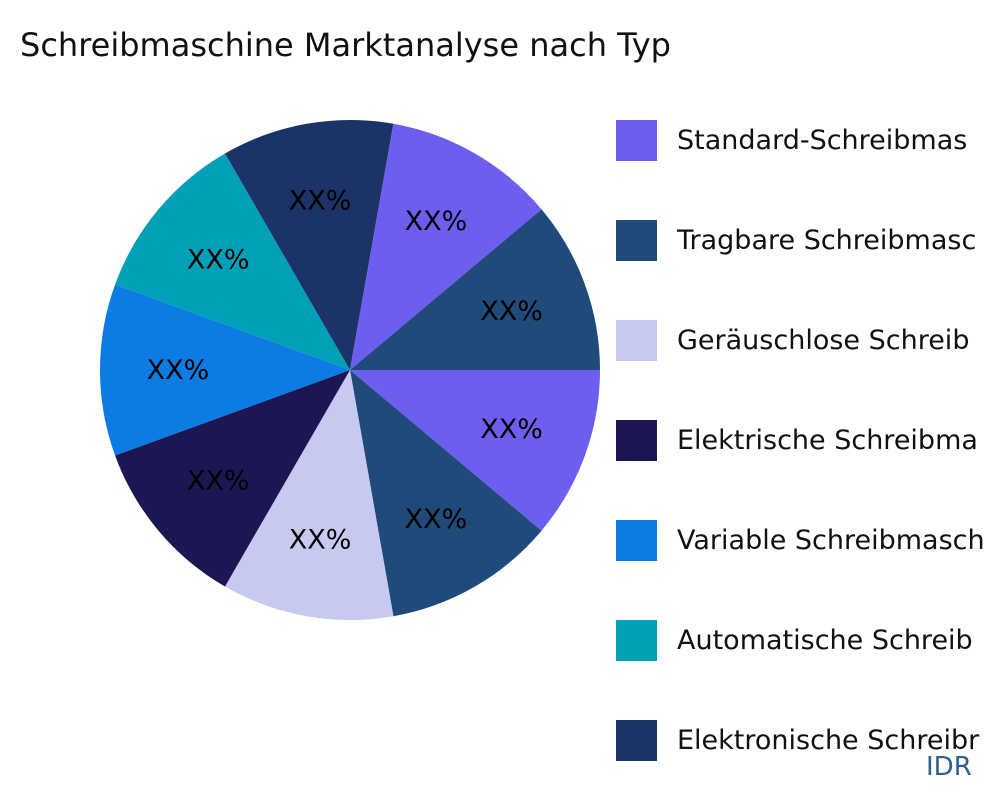 The width and height of the screenshot is (1000, 800). I want to click on legend-label: Elektrische Schreibma, so click(827, 440).